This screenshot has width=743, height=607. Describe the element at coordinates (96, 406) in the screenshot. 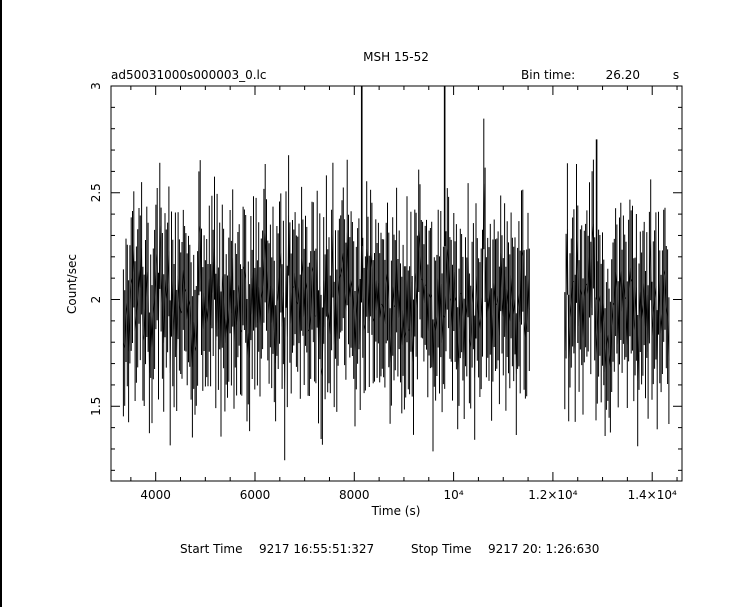

I see `y-tick-label: 1.5` at that location.